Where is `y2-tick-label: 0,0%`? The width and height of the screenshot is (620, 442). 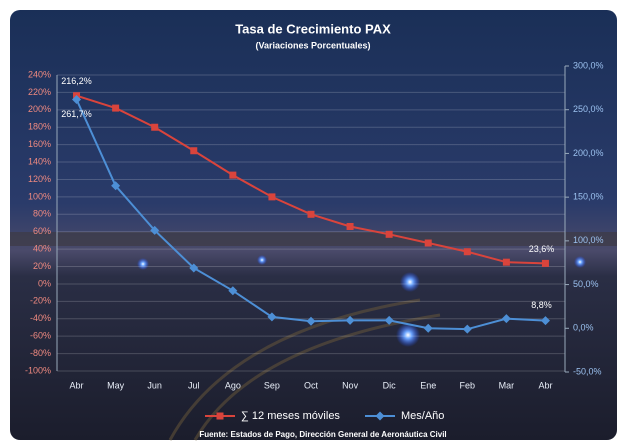
y2-tick-label: 0,0% is located at coordinates (583, 328).